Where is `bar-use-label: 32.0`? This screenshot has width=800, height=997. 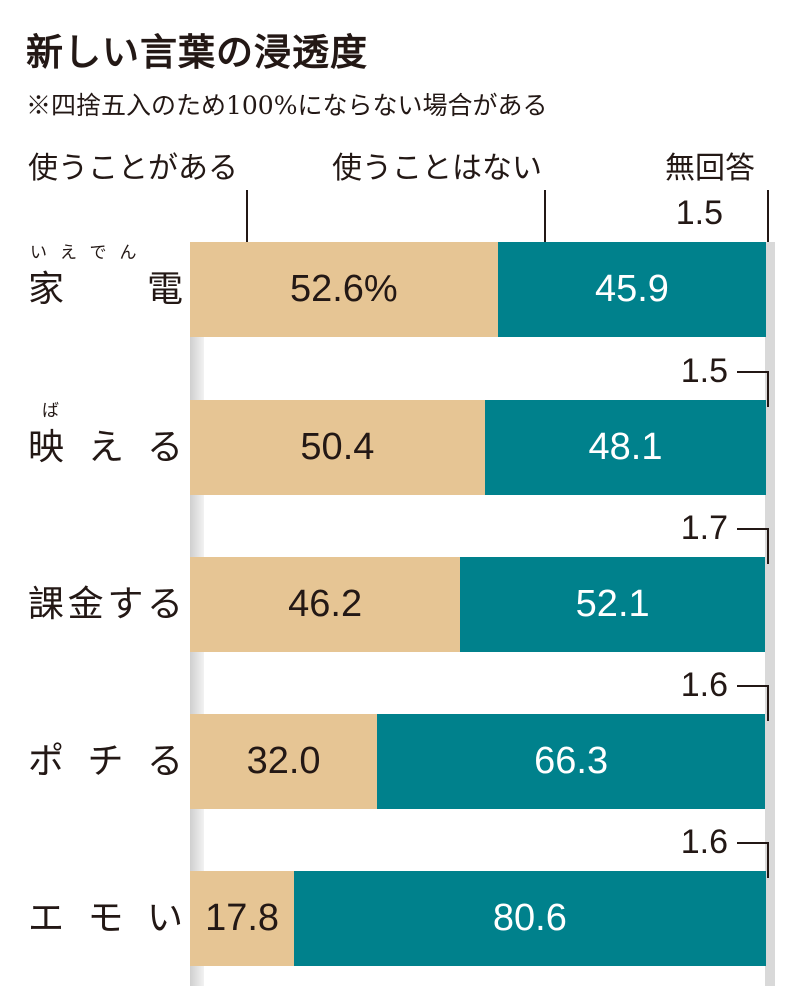
bar-use-label: 32.0 is located at coordinates (283, 761).